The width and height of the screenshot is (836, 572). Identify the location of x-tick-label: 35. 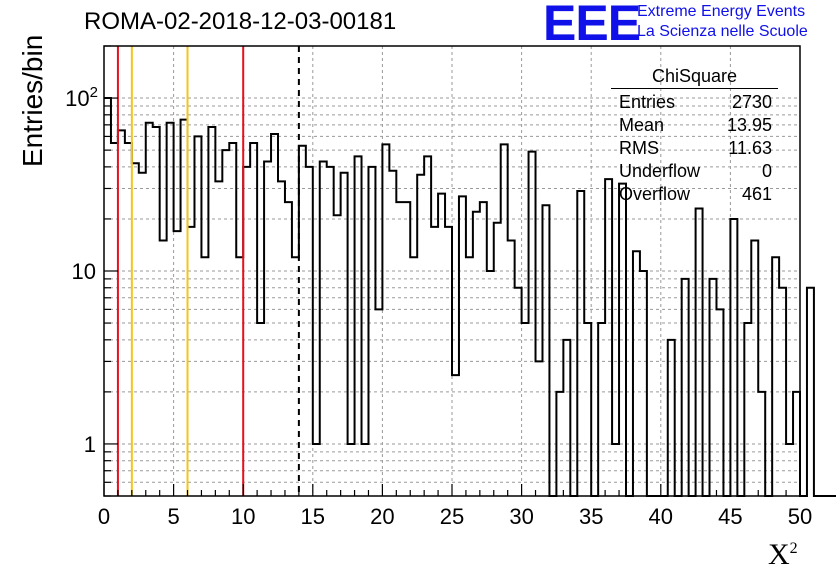
(591, 516).